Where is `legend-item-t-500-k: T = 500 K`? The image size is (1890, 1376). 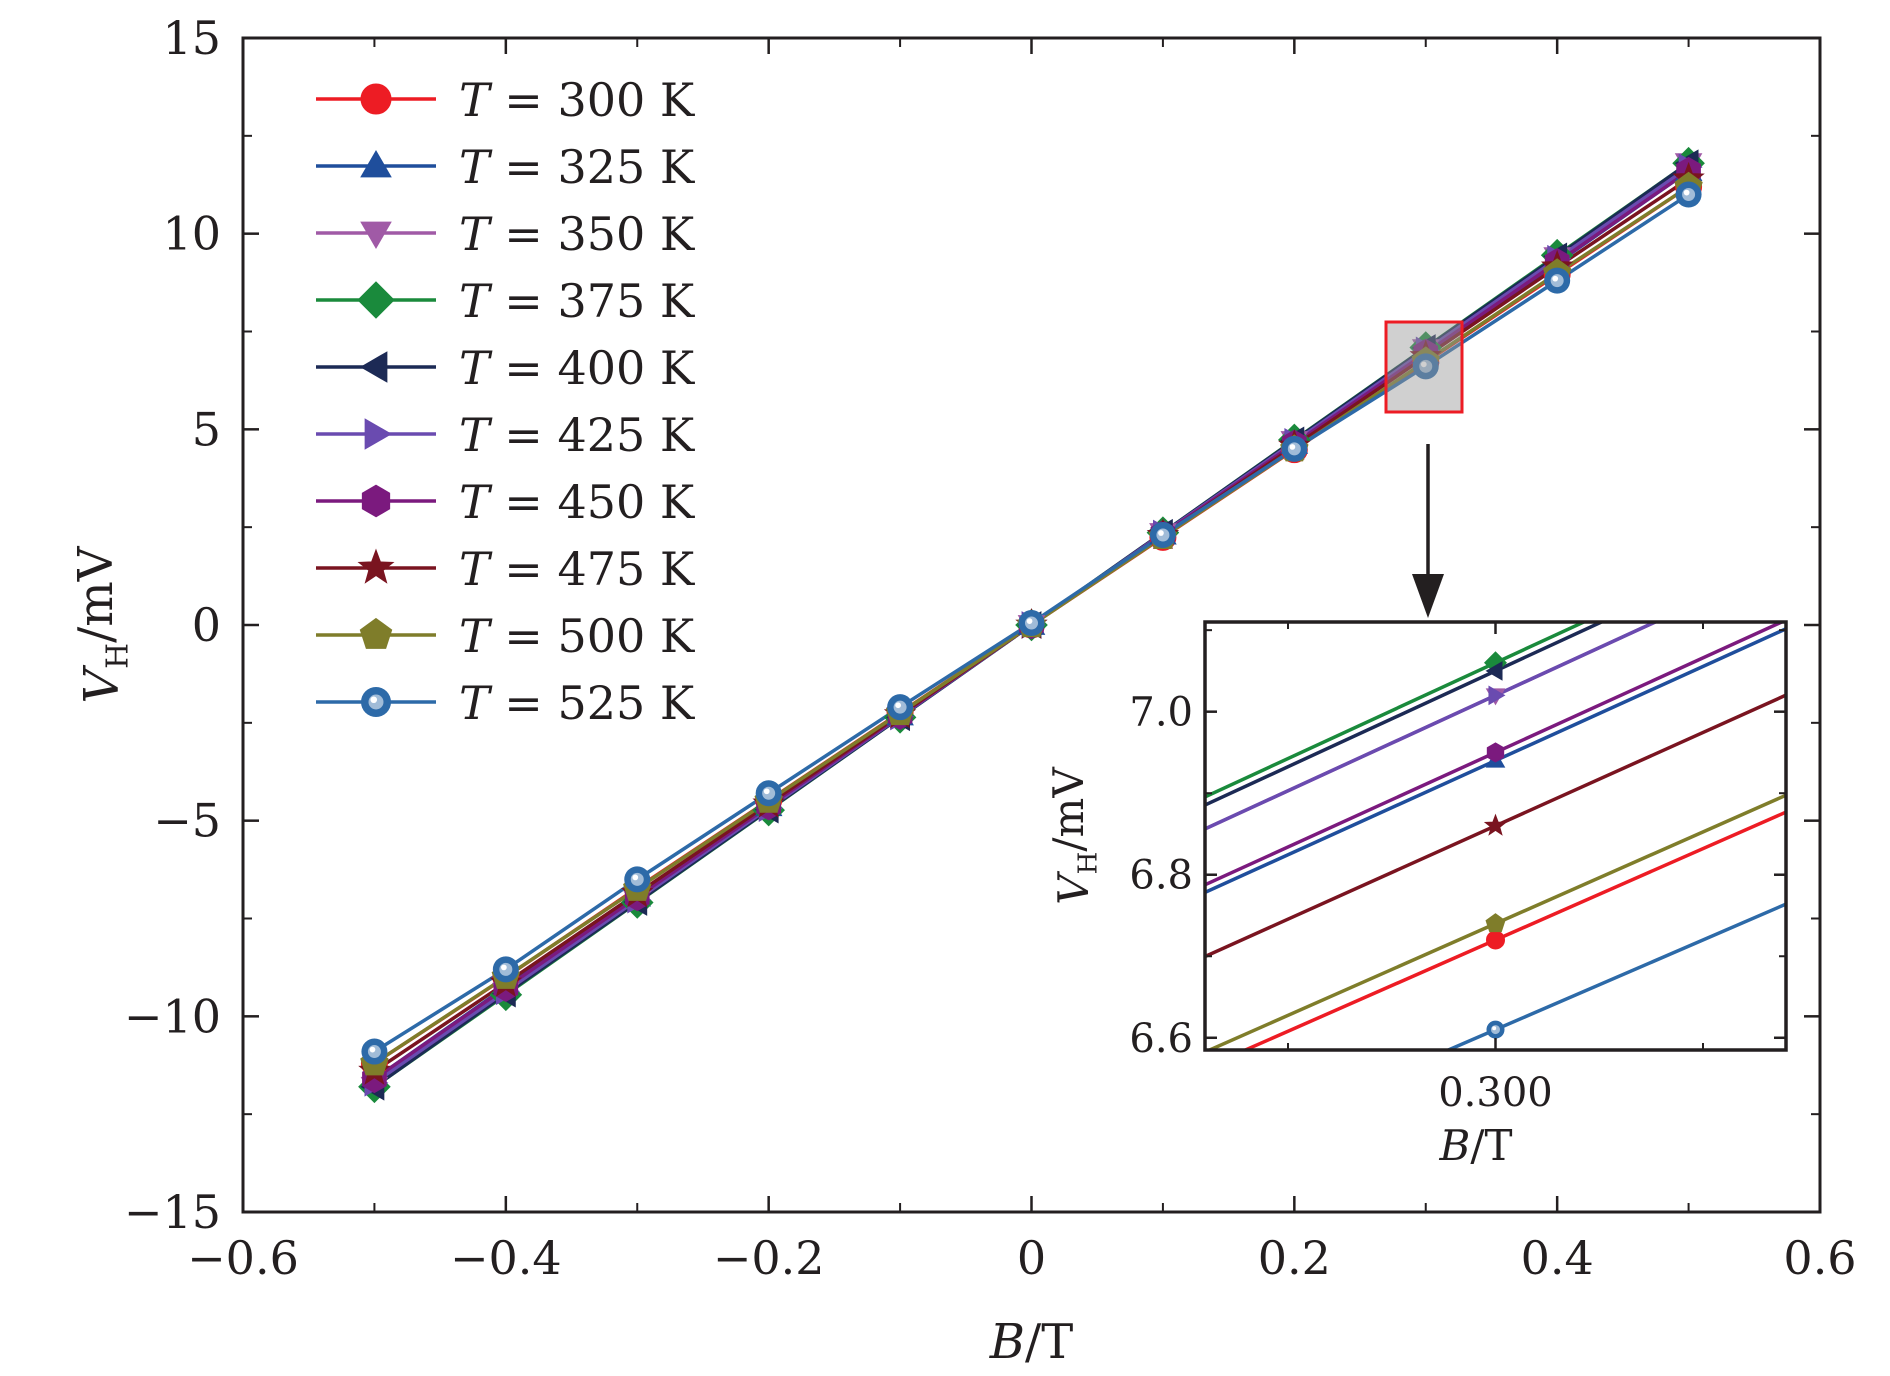
legend-item-t-500-k: T = 500 K is located at coordinates (506, 636).